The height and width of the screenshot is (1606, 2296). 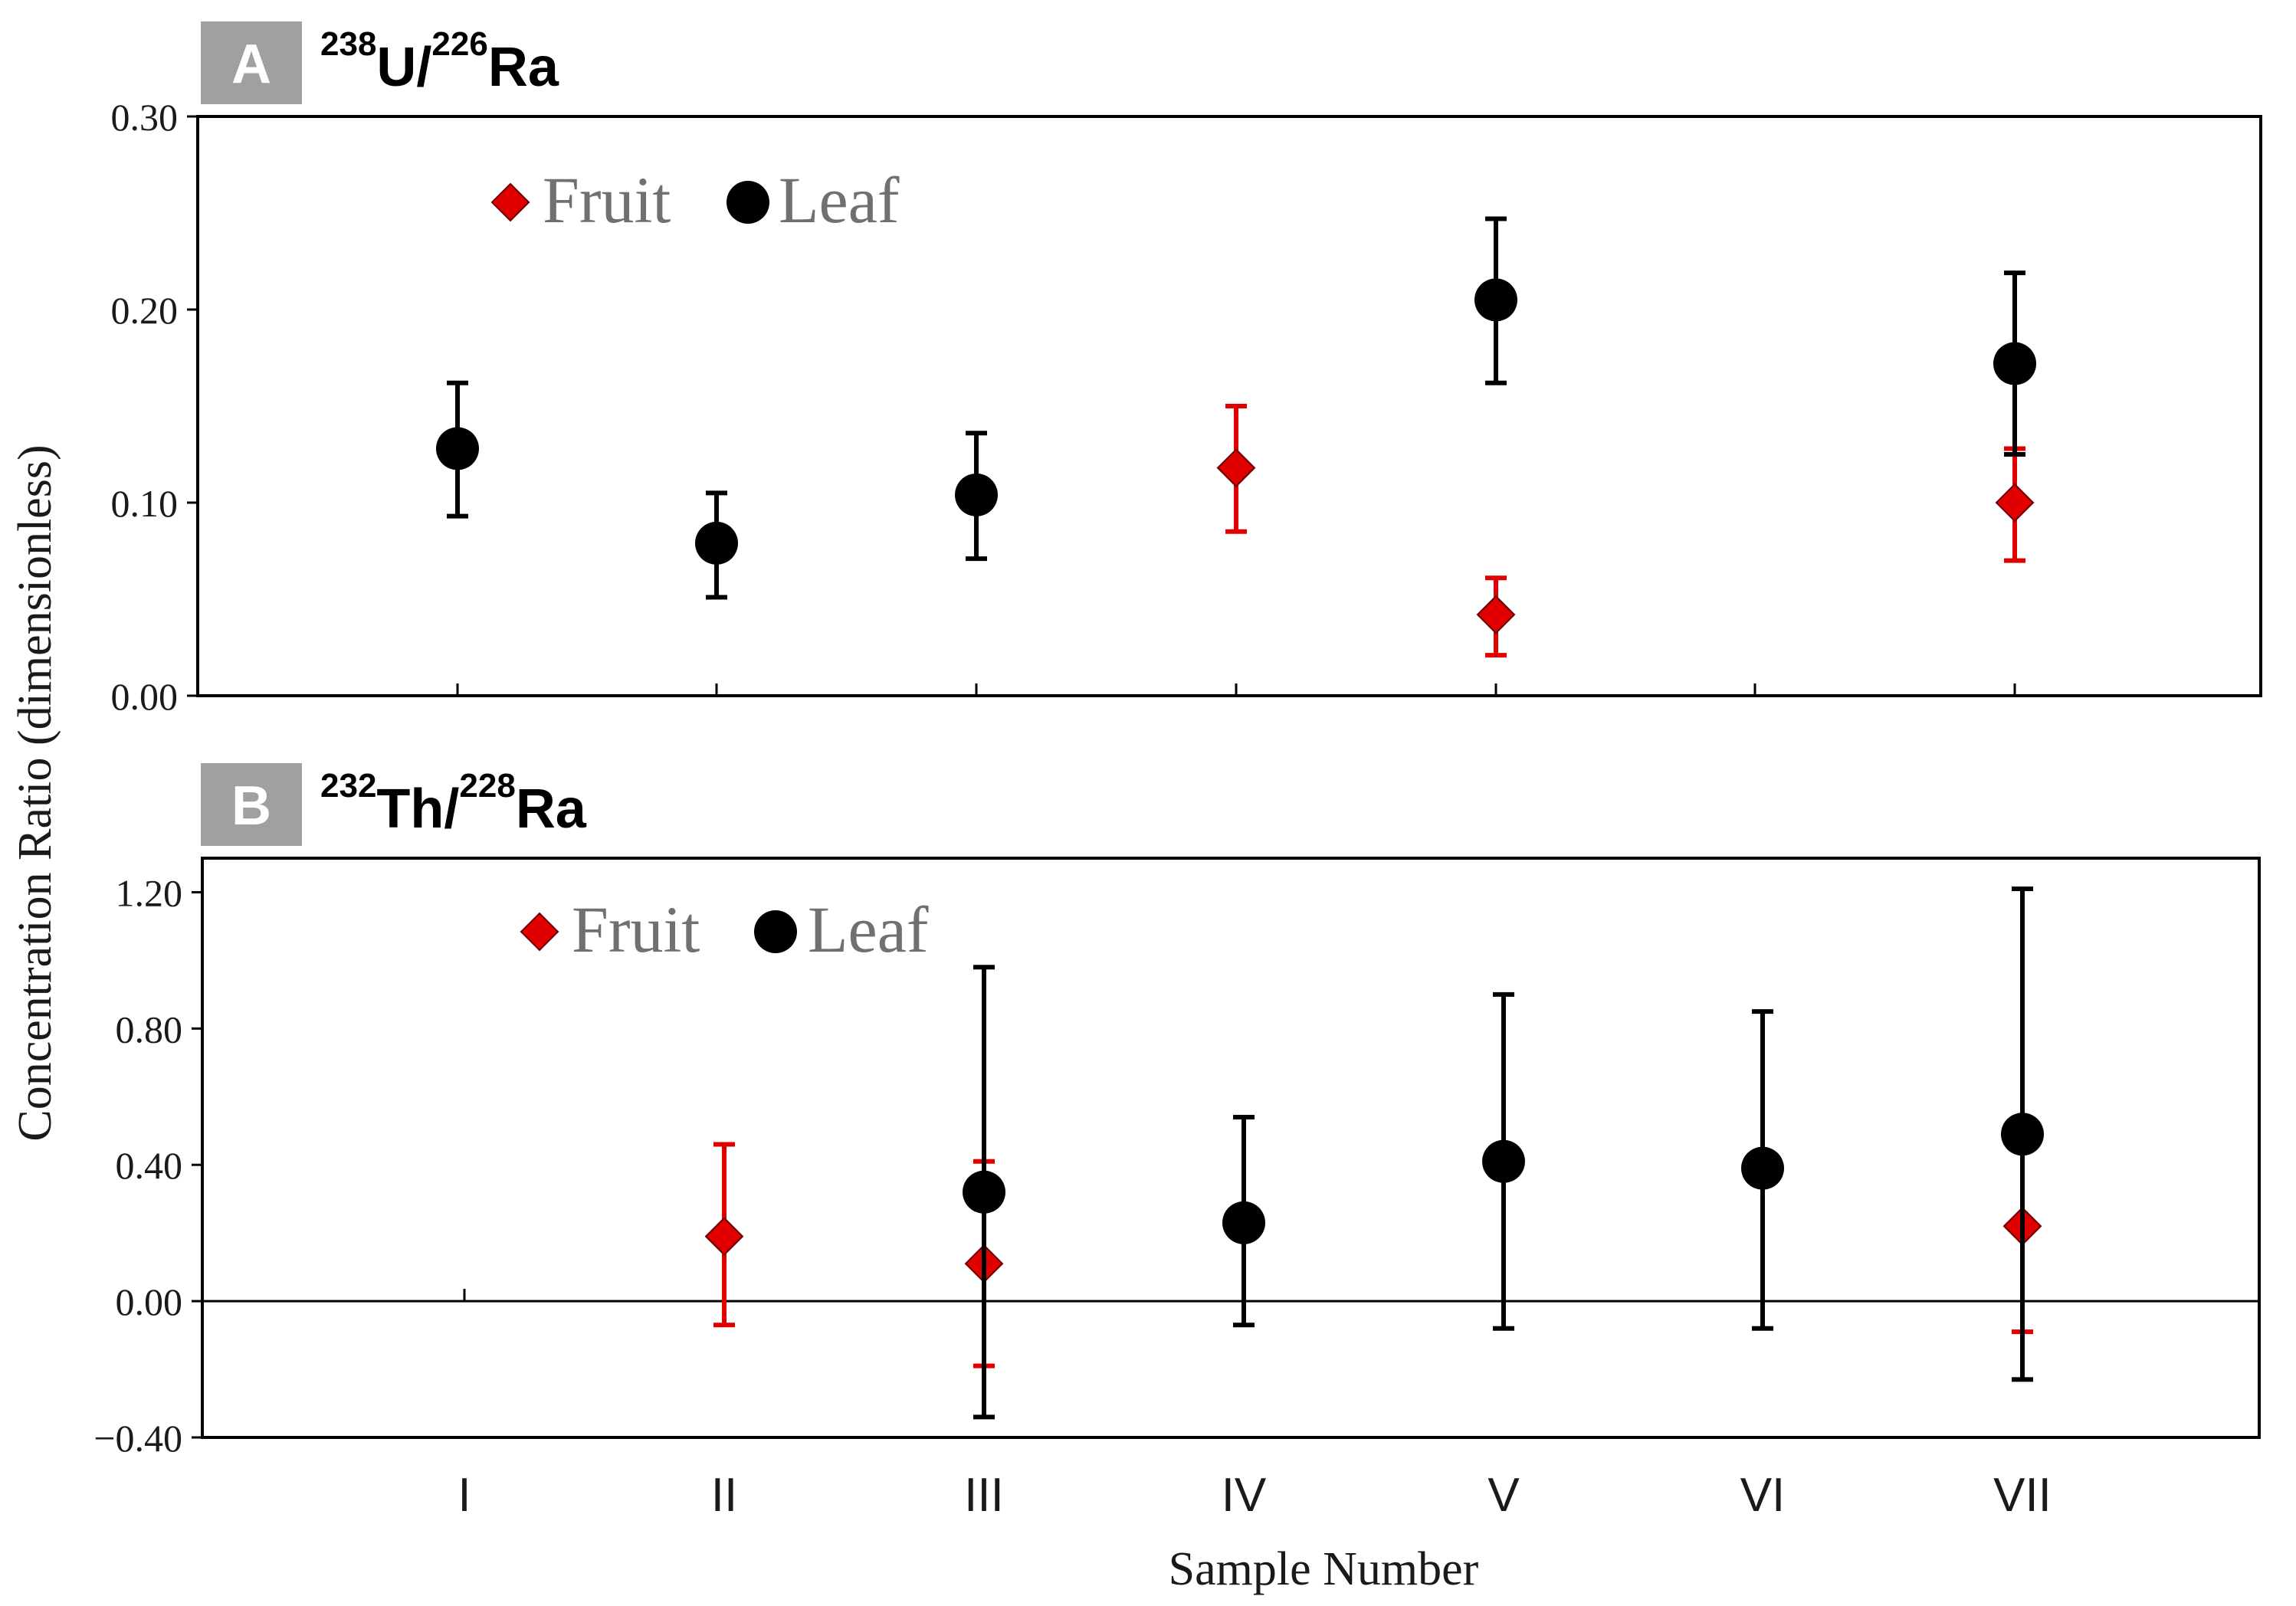 I want to click on panel-a-title-sup1: 238, so click(x=348, y=44).